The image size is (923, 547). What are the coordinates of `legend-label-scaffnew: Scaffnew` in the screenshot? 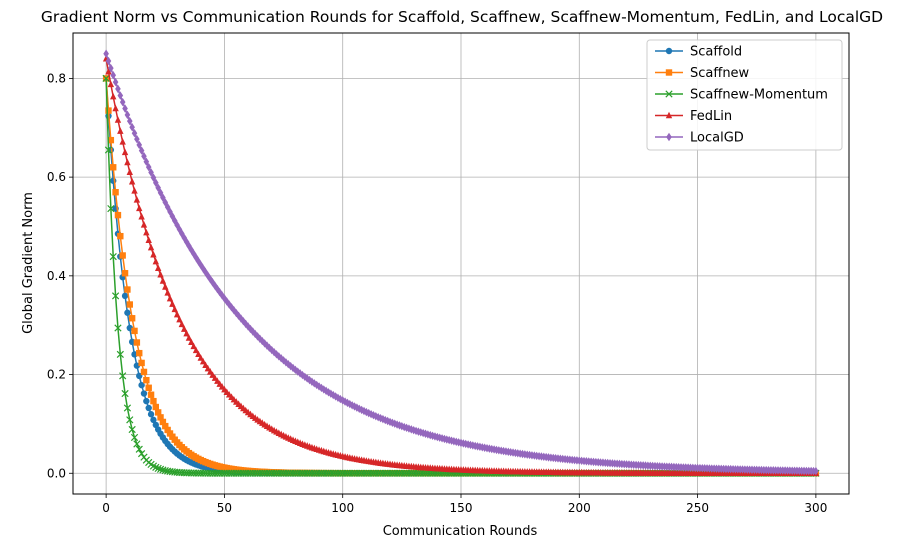 It's located at (720, 73).